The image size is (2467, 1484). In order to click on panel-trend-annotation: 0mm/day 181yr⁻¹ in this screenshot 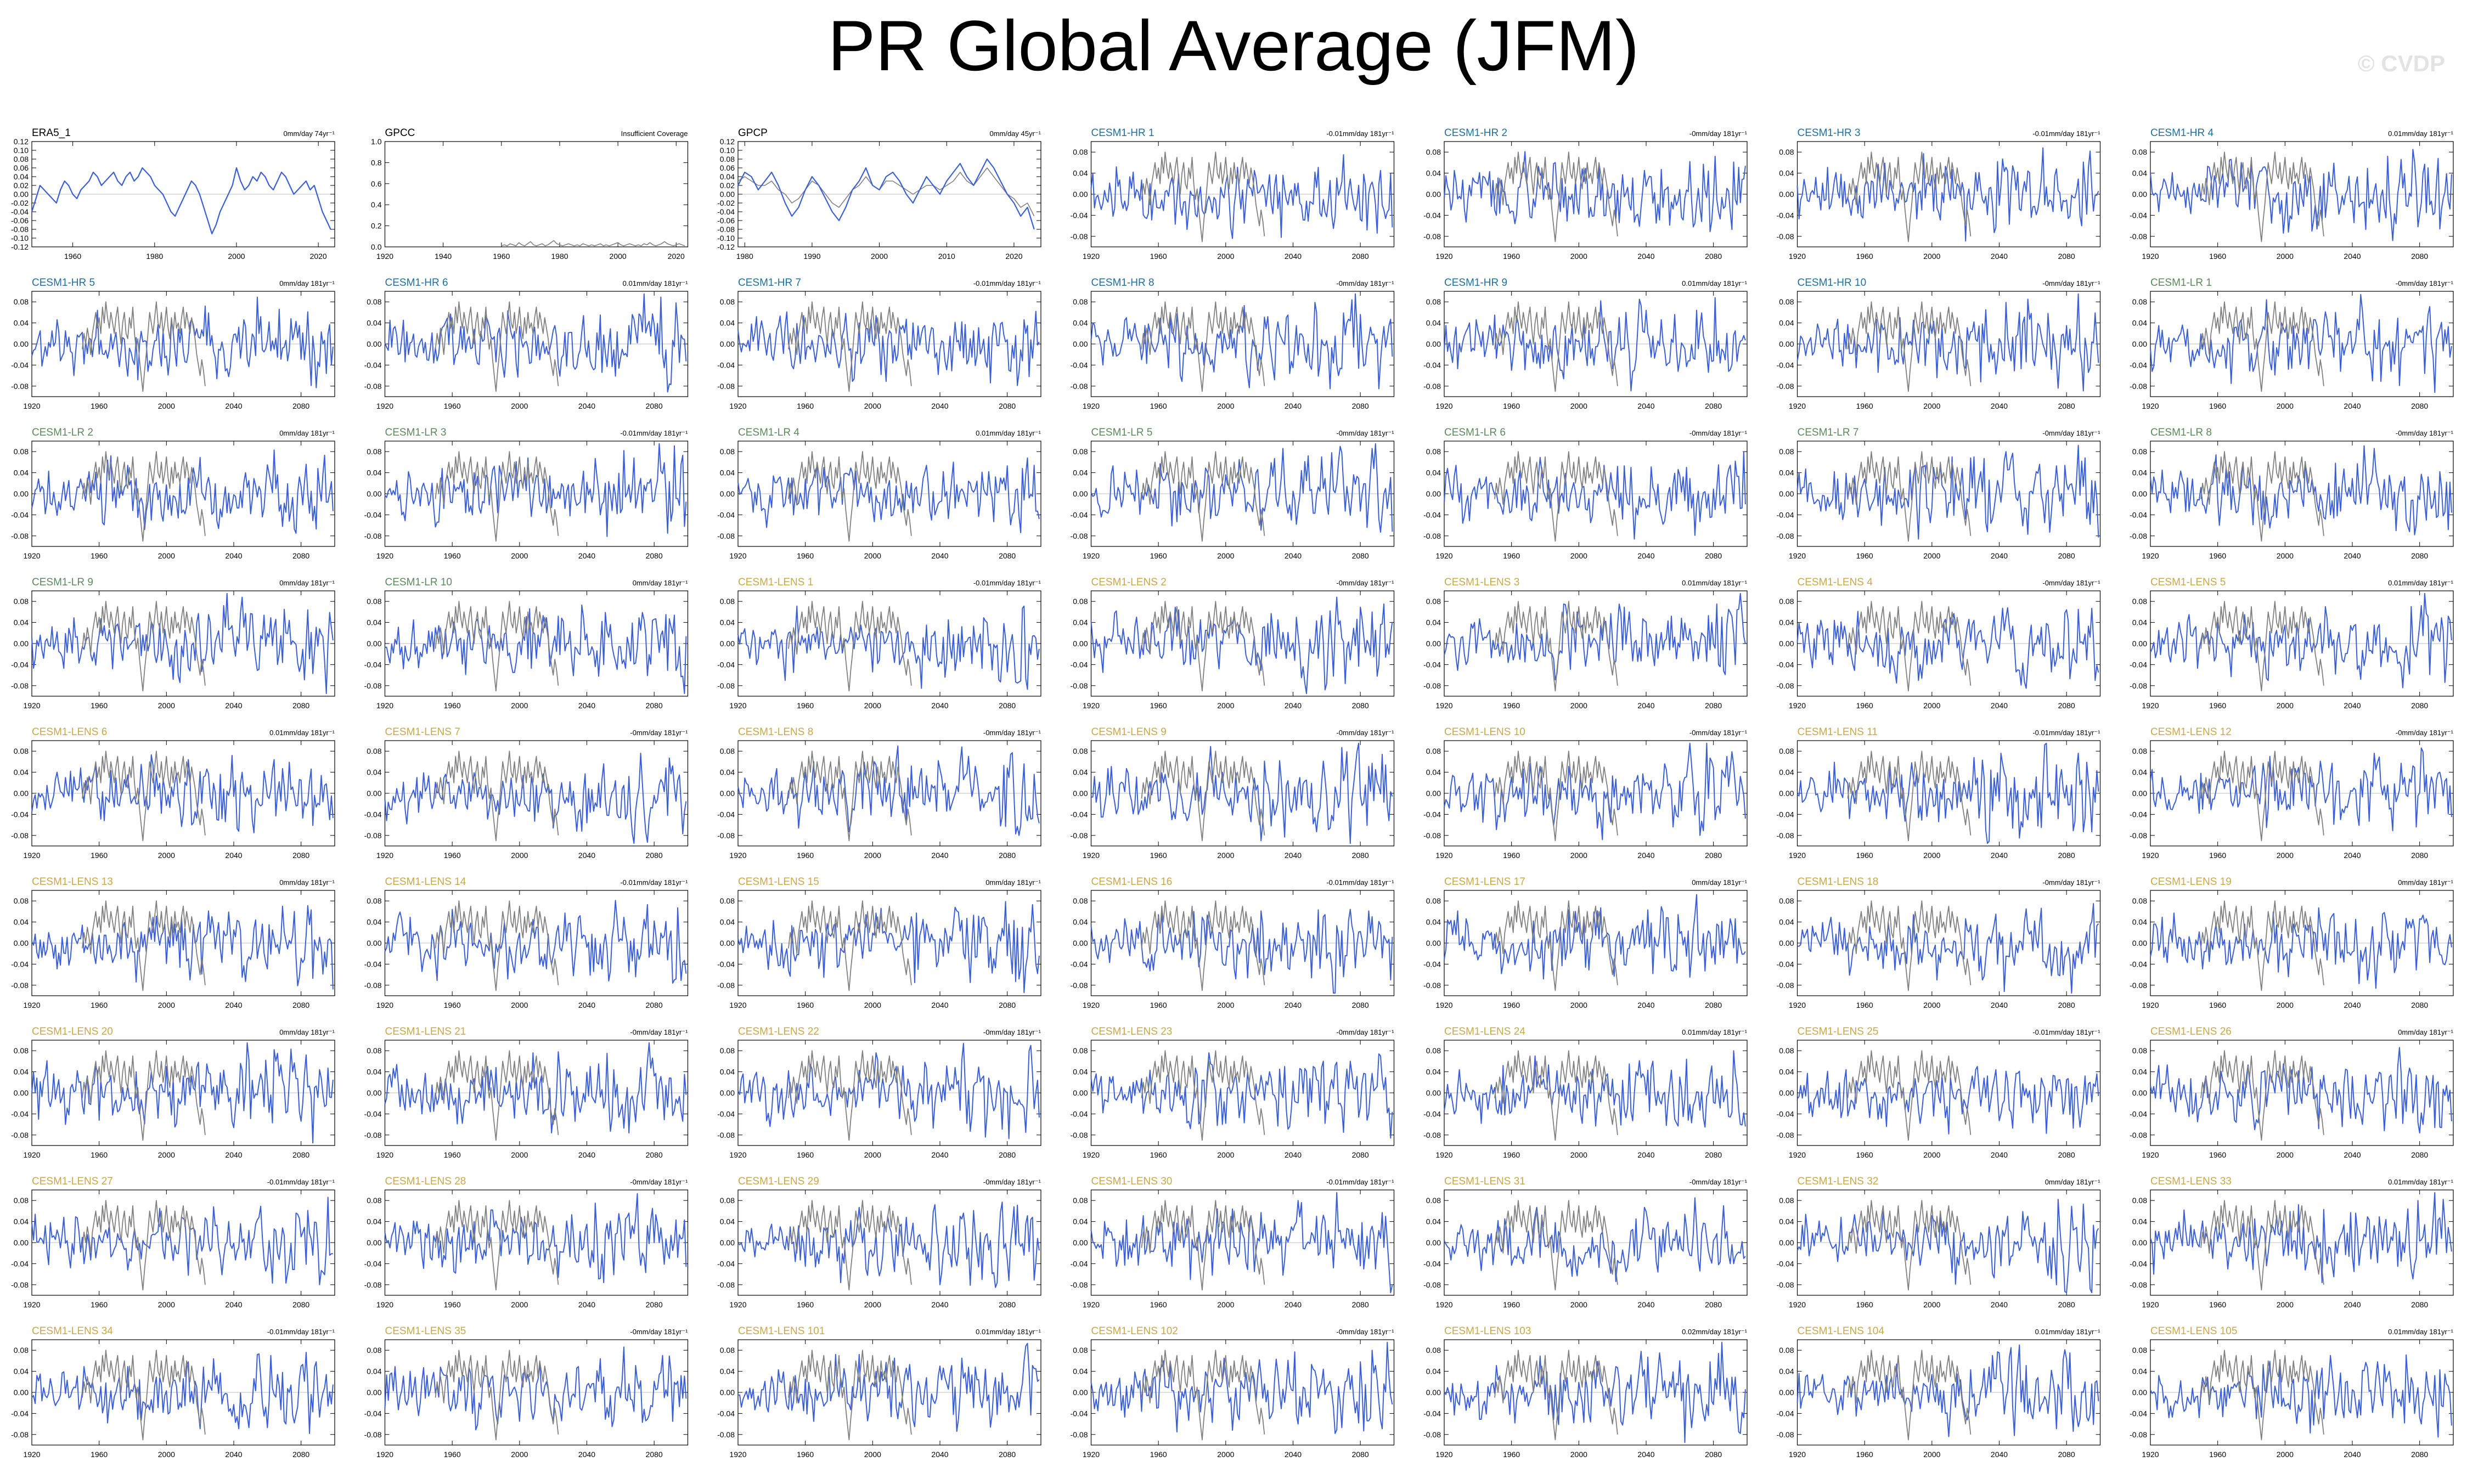, I will do `click(2072, 1182)`.